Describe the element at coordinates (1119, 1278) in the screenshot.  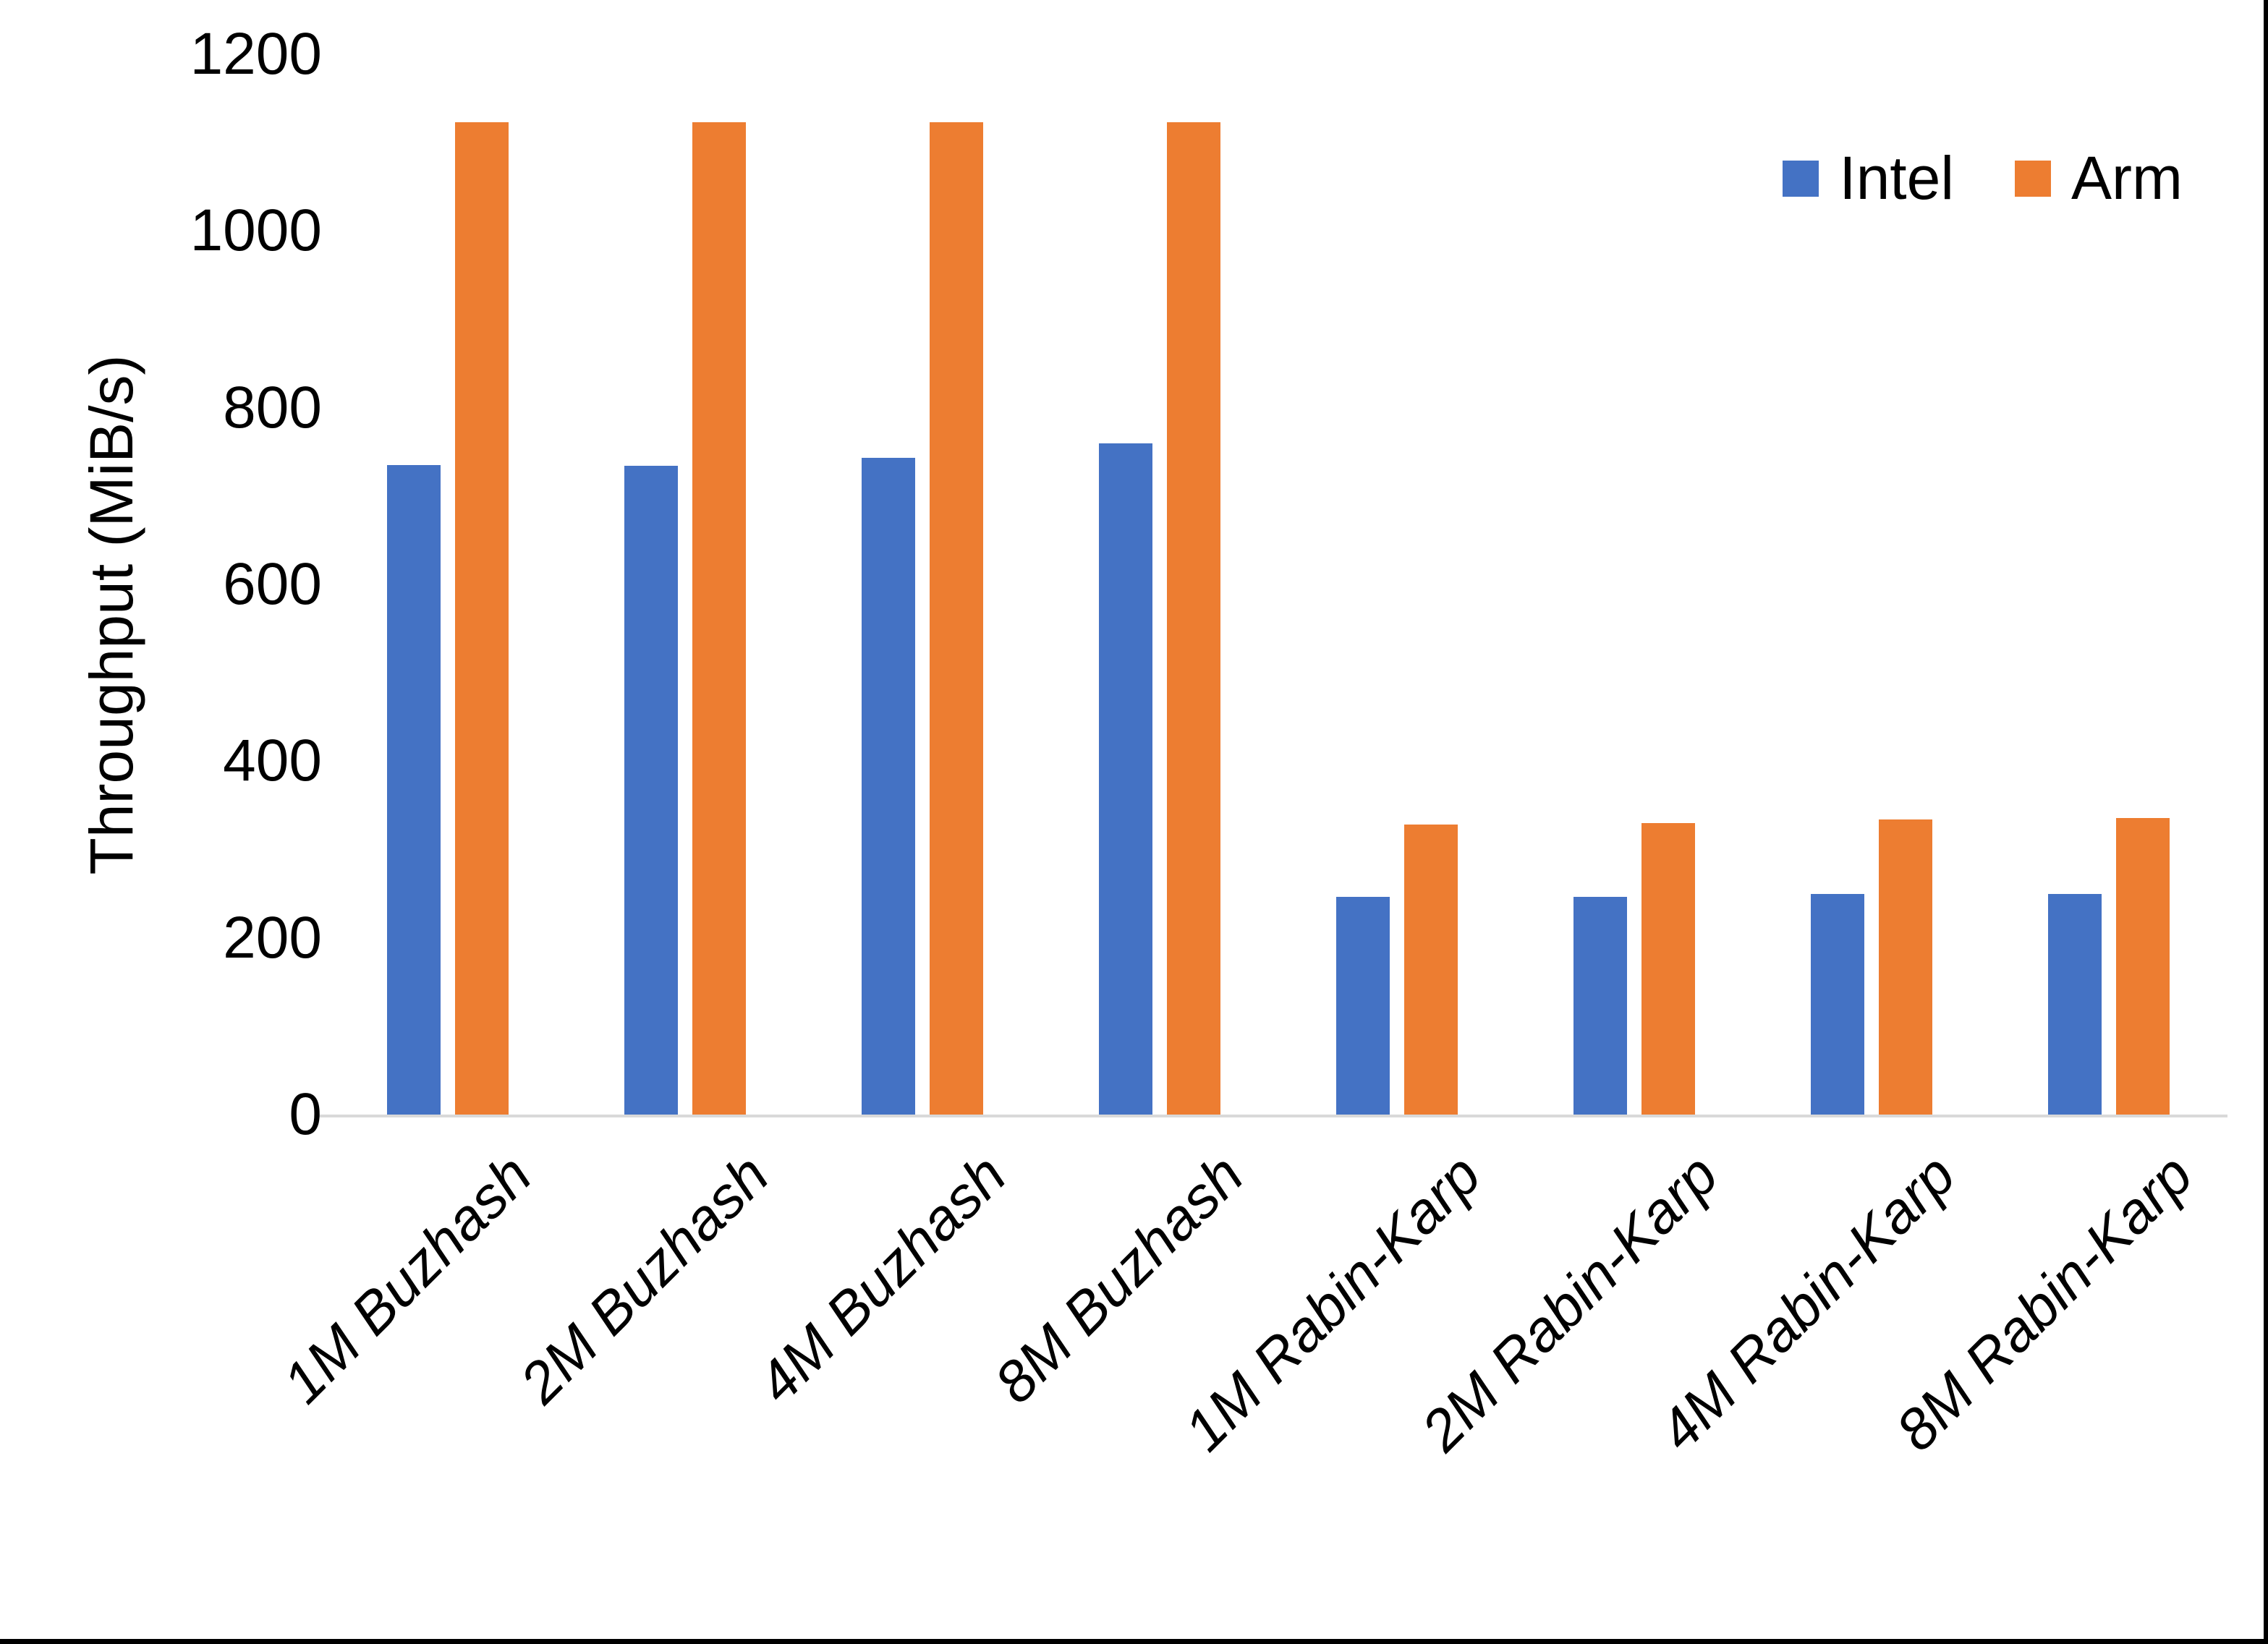
I see `x-category-label: 8M Buzhash` at that location.